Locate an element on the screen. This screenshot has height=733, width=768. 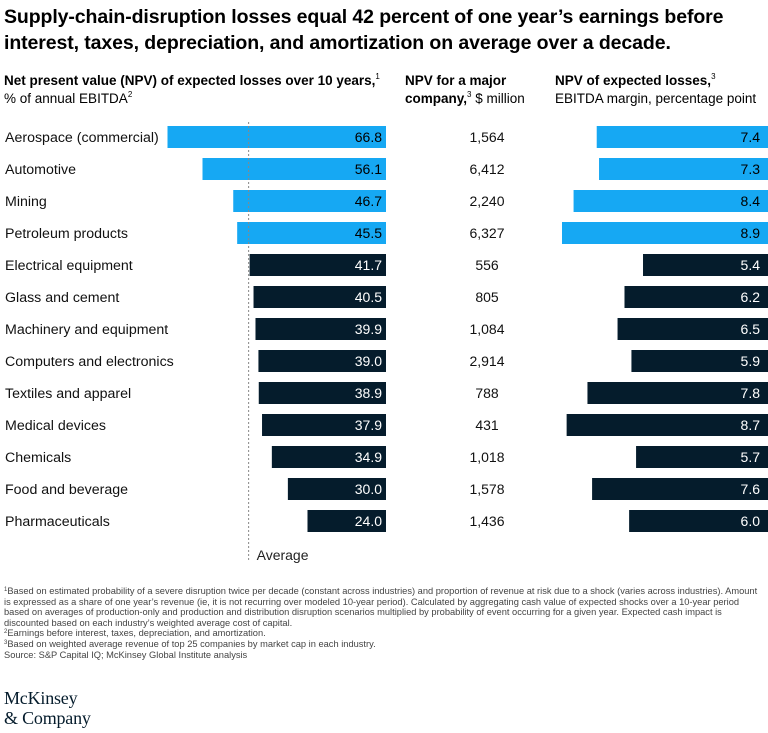
category-label: Electrical equipment is located at coordinates (69, 266).